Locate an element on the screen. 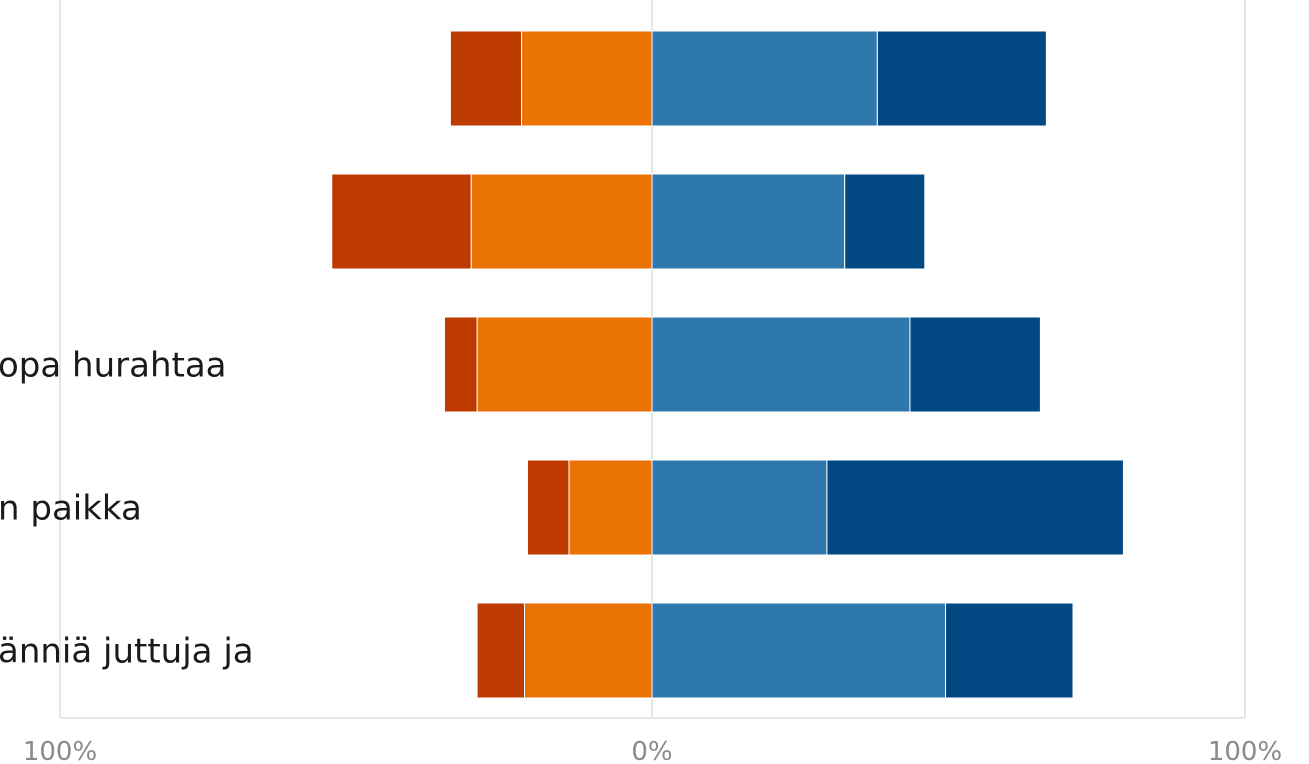 The height and width of the screenshot is (764, 1309). category-labels: opa hurahtaa n paikka änniä juttuja ja is located at coordinates (127, 509).